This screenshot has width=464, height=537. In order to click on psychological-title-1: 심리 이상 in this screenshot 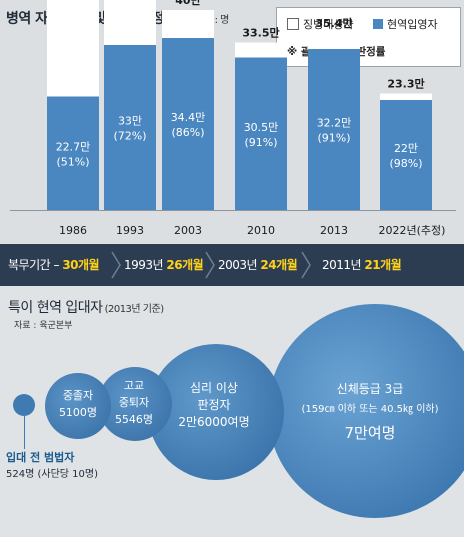, I will do `click(214, 388)`.